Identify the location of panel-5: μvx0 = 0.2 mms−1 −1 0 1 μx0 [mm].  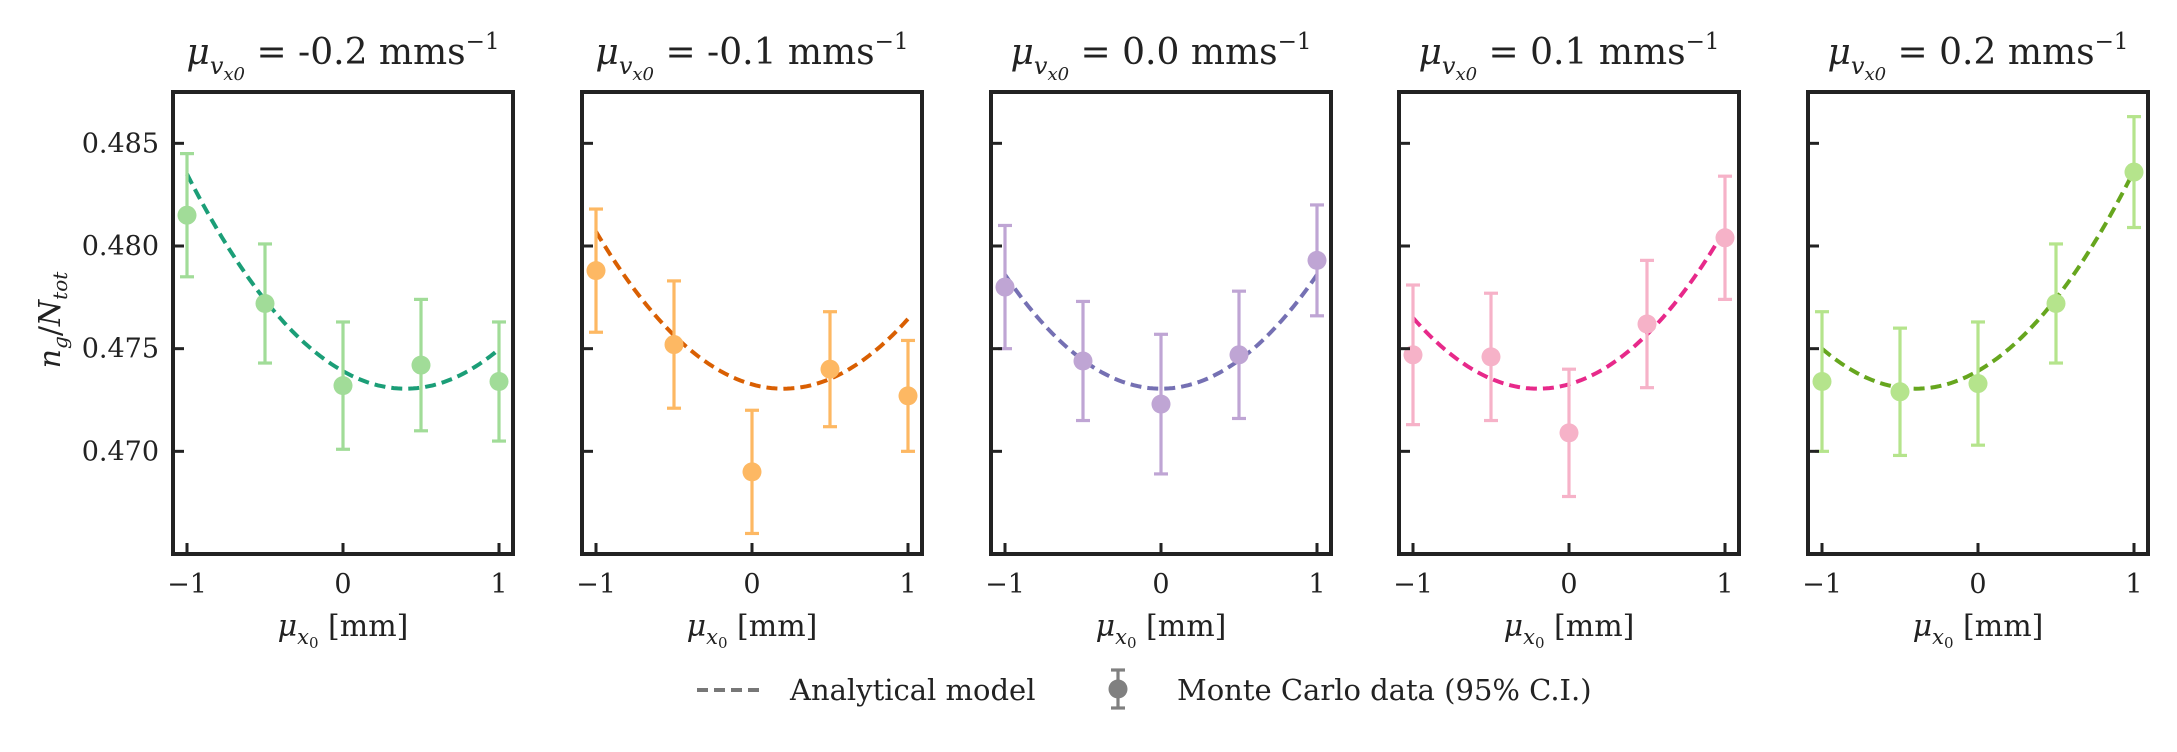
(1976, 340).